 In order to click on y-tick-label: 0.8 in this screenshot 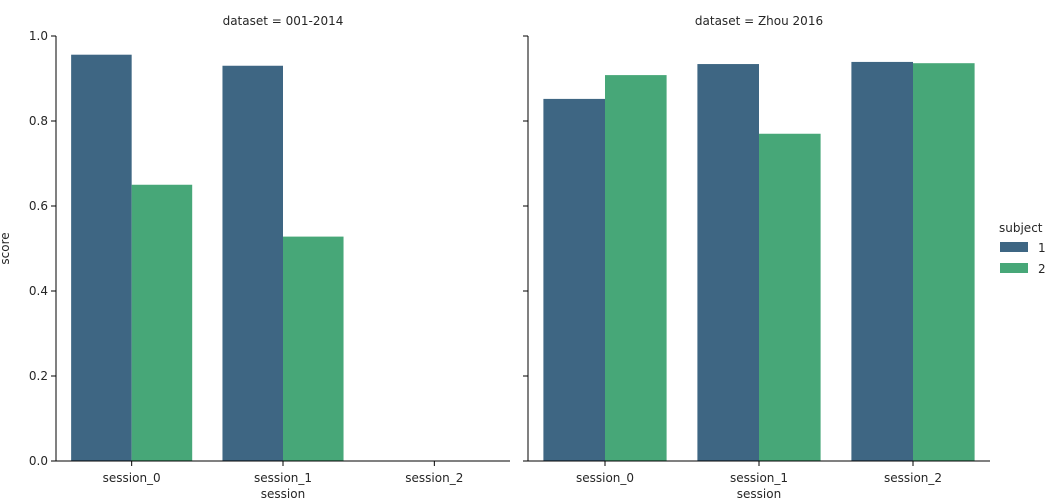, I will do `click(38, 121)`.